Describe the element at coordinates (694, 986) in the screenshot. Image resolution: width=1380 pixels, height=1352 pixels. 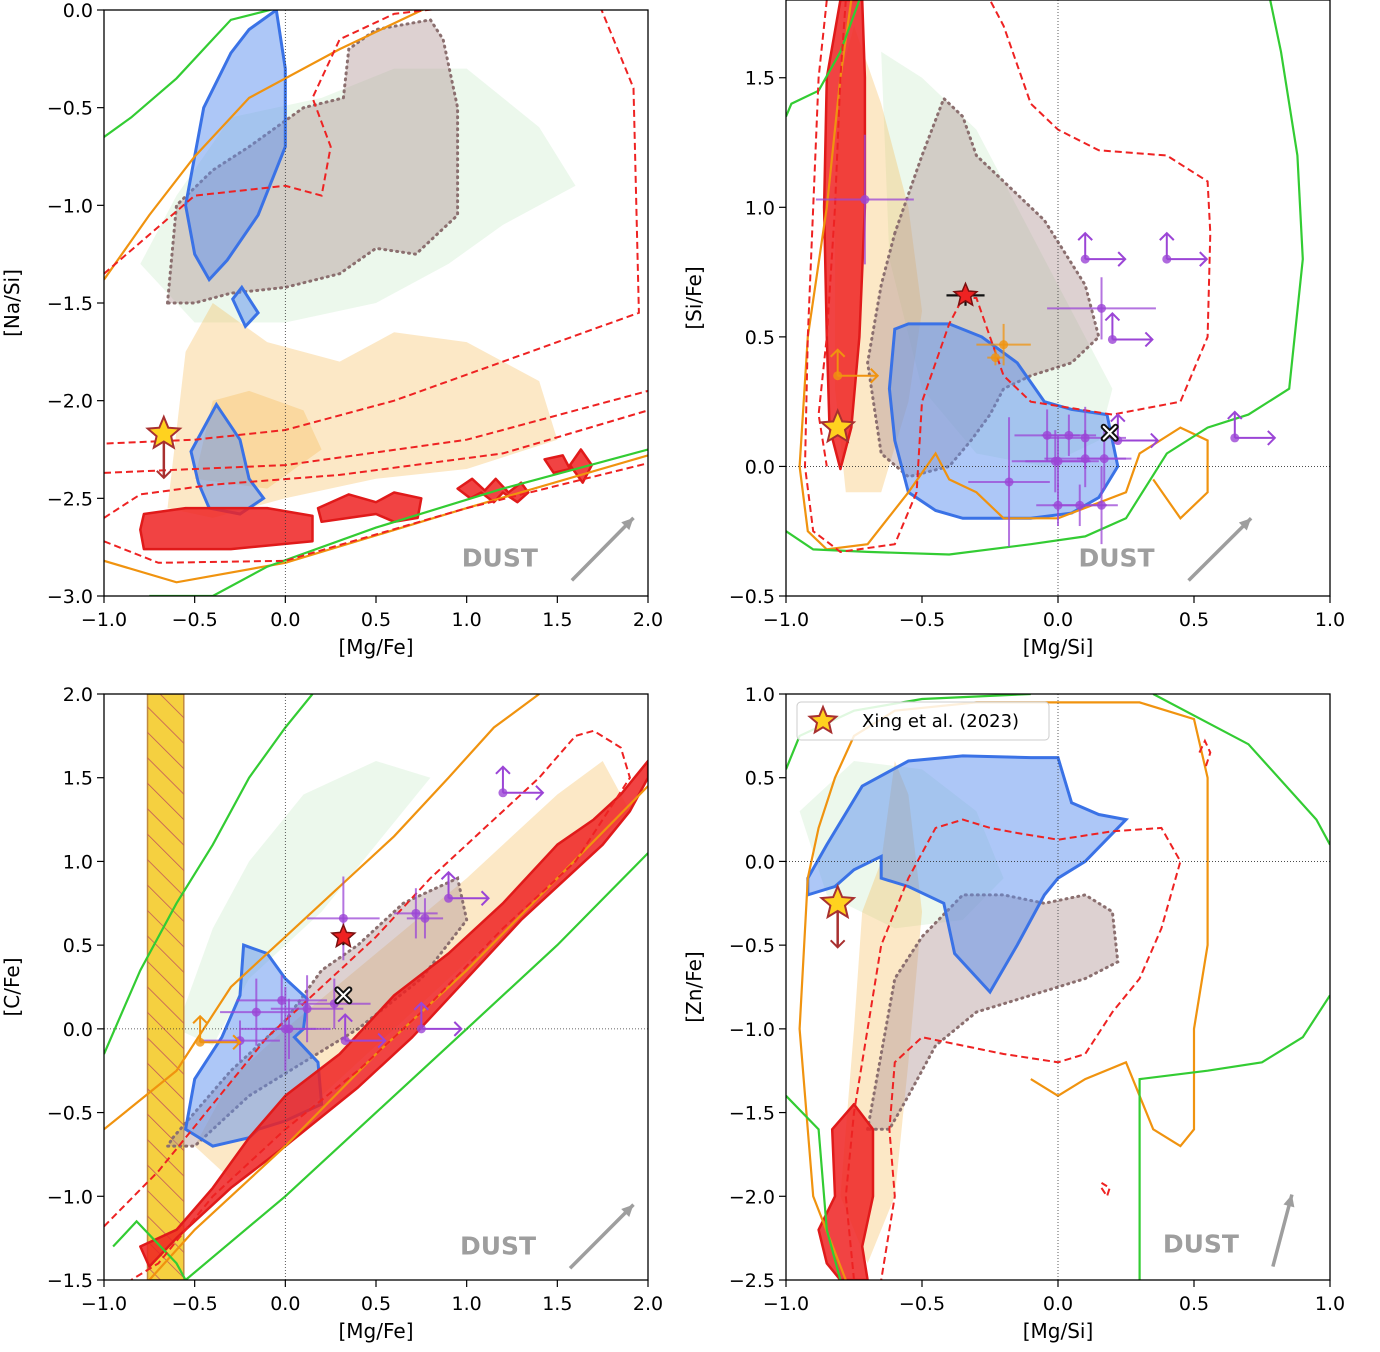
I see `y-axis-label: [Zn/Fe]` at that location.